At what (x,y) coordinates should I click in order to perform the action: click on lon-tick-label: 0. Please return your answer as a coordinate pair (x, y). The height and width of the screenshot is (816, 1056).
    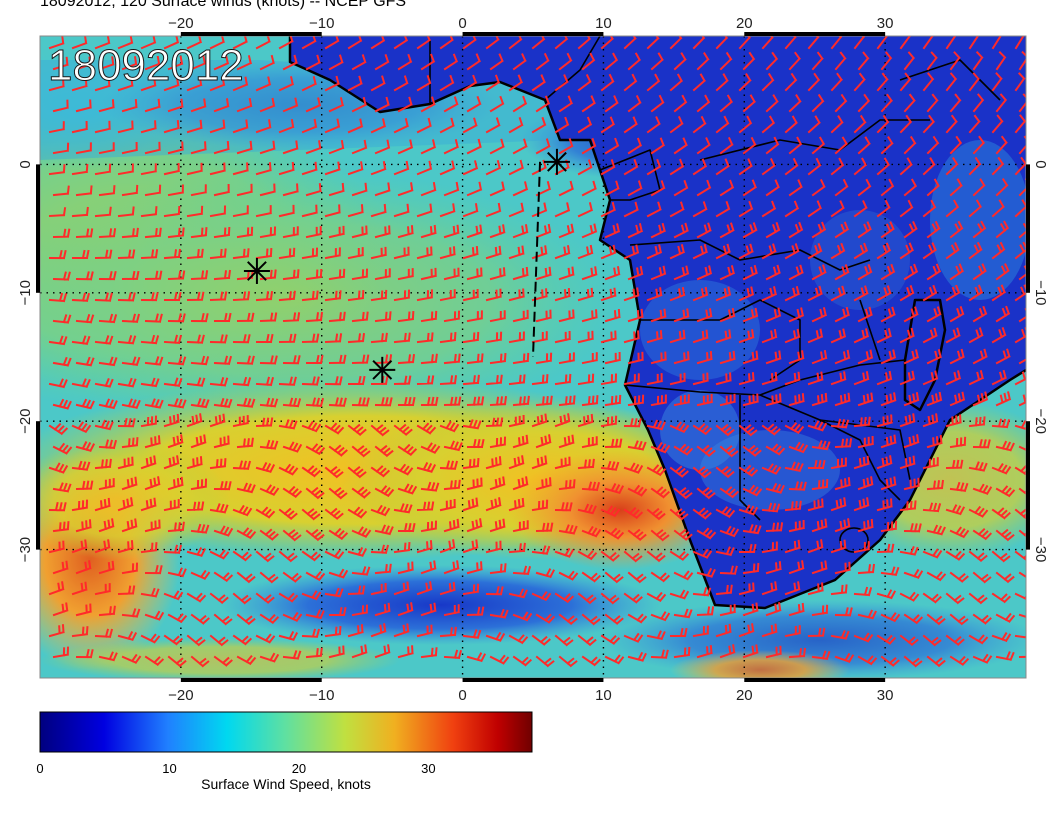
    Looking at the image, I should click on (462, 23).